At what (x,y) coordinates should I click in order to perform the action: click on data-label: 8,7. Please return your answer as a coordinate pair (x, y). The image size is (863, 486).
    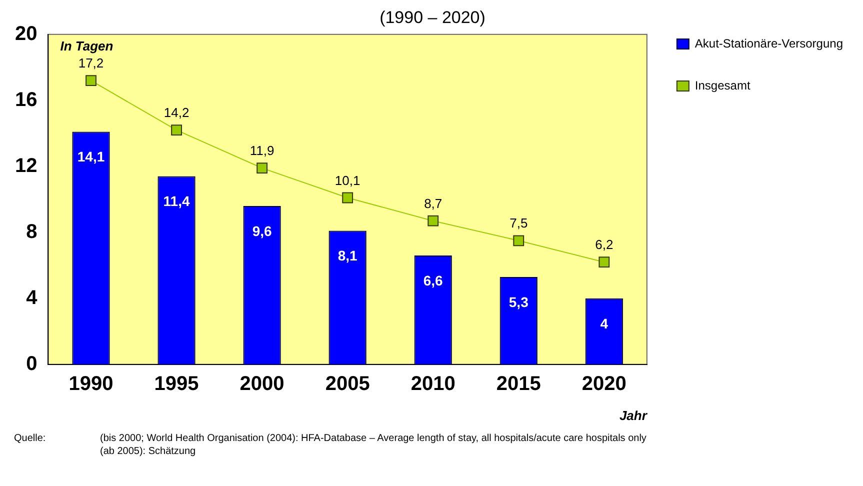
    Looking at the image, I should click on (433, 203).